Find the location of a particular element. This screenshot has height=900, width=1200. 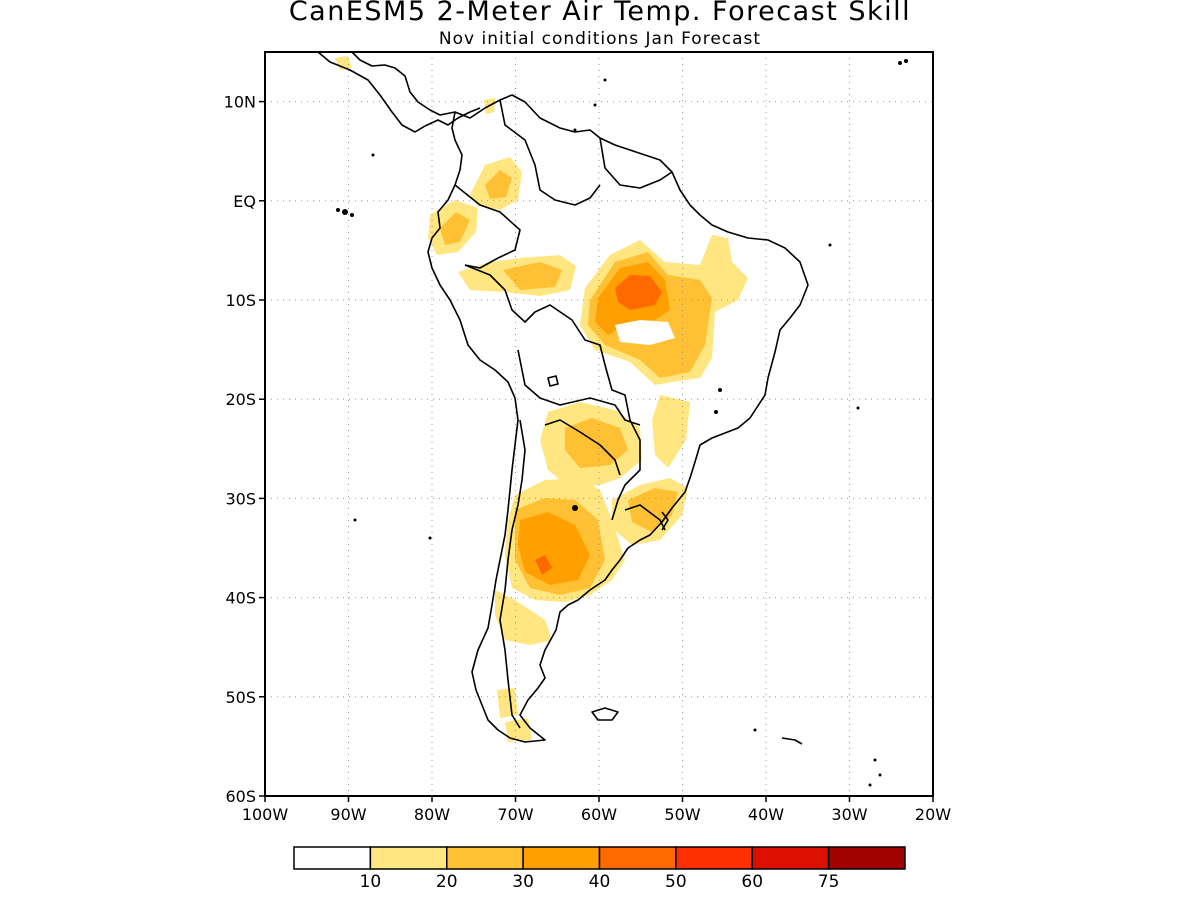

lon-tick-label: 90W is located at coordinates (348, 814).